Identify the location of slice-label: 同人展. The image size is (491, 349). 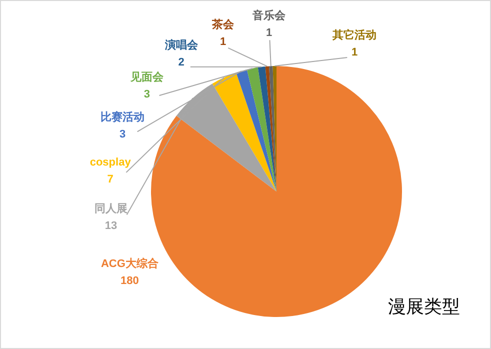
(111, 209).